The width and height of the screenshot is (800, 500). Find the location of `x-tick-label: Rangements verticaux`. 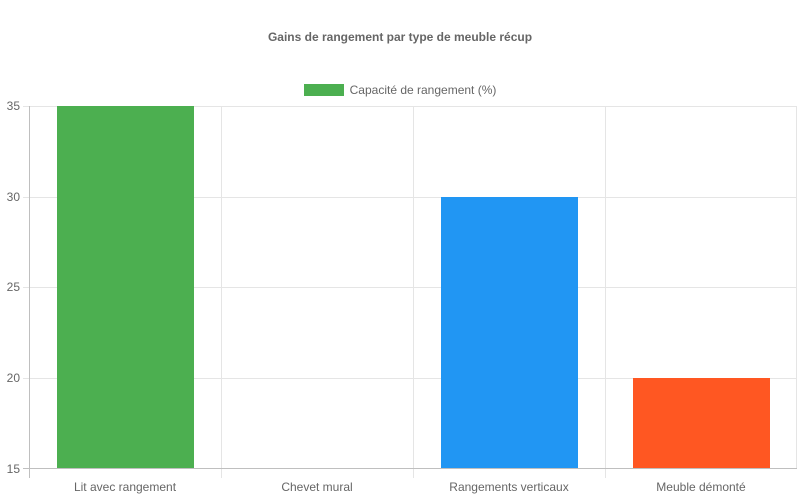

x-tick-label: Rangements verticaux is located at coordinates (509, 487).